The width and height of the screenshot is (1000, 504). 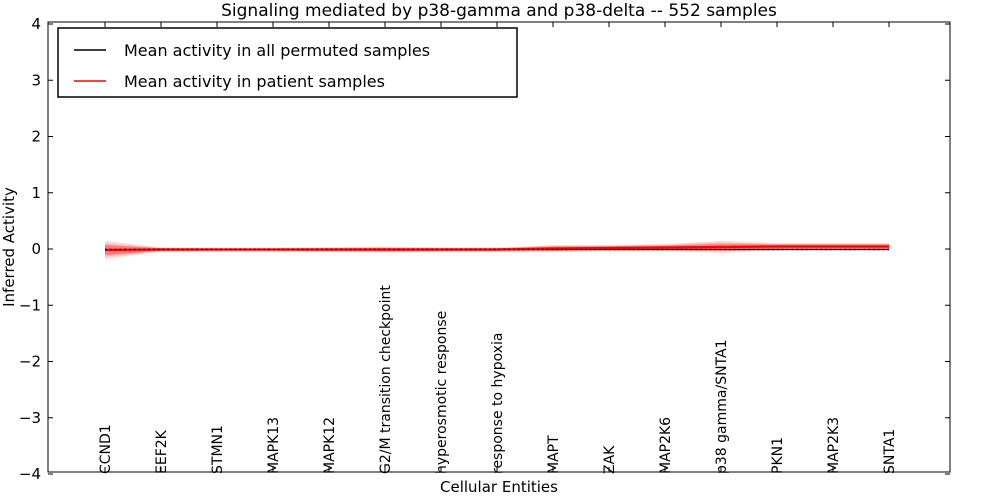 I want to click on x-tick-label: STMN1, so click(x=218, y=449).